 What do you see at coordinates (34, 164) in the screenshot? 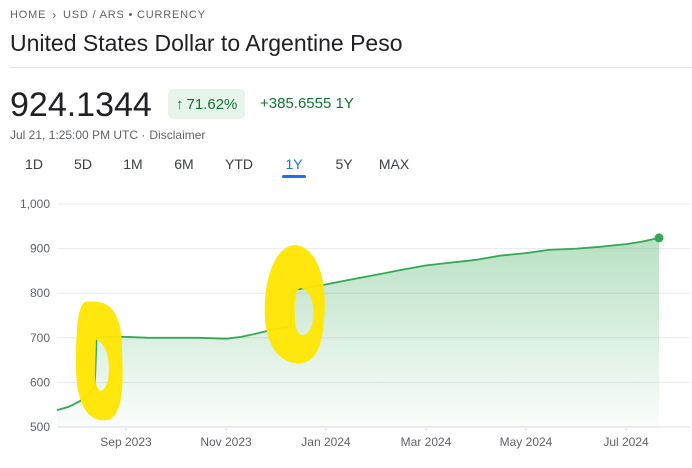
I see `tab-1d: 1D` at bounding box center [34, 164].